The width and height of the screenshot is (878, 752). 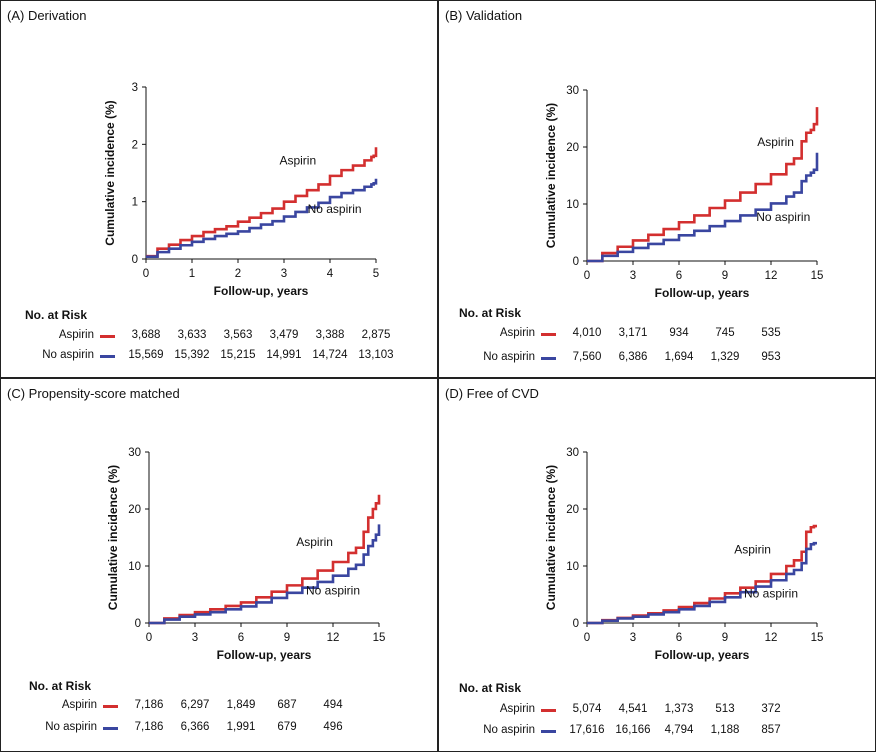 What do you see at coordinates (725, 730) in the screenshot?
I see `risk-value: 1,188` at bounding box center [725, 730].